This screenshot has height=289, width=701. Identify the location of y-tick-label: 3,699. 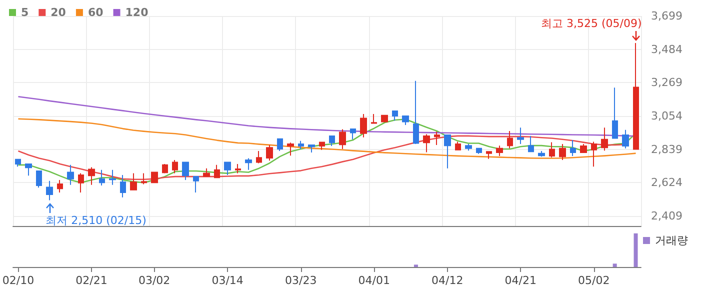
(666, 16).